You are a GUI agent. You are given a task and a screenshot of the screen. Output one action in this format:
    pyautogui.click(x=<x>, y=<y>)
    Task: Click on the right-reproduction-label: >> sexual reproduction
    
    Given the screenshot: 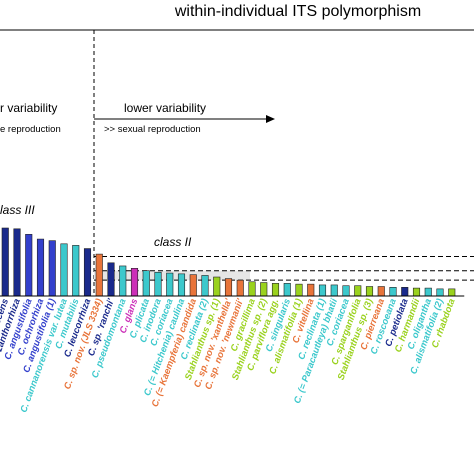 What is the action you would take?
    pyautogui.click(x=152, y=129)
    